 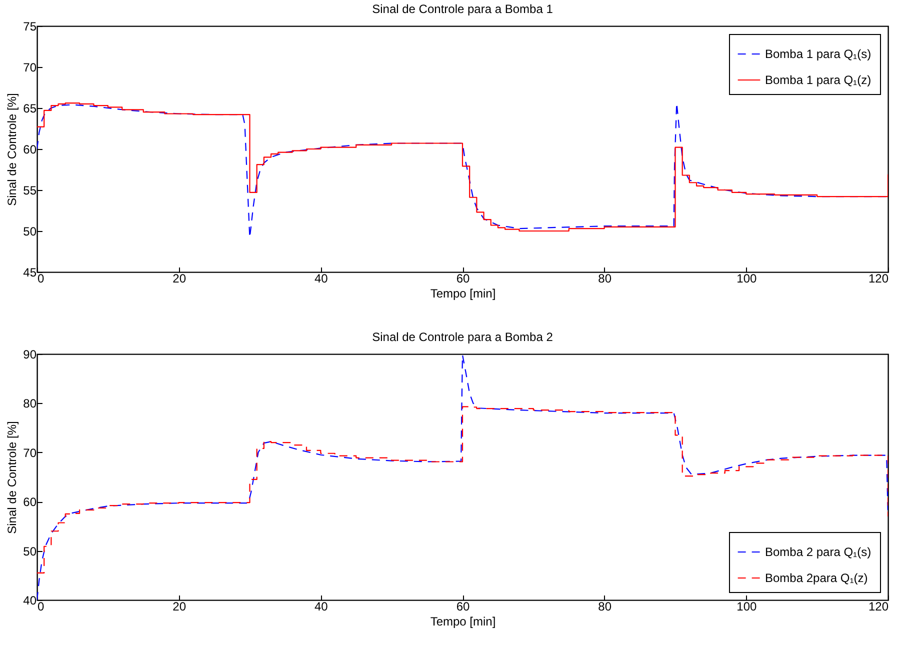 What do you see at coordinates (463, 337) in the screenshot?
I see `chart-title: Sinal de Controle para a Bomba 2` at bounding box center [463, 337].